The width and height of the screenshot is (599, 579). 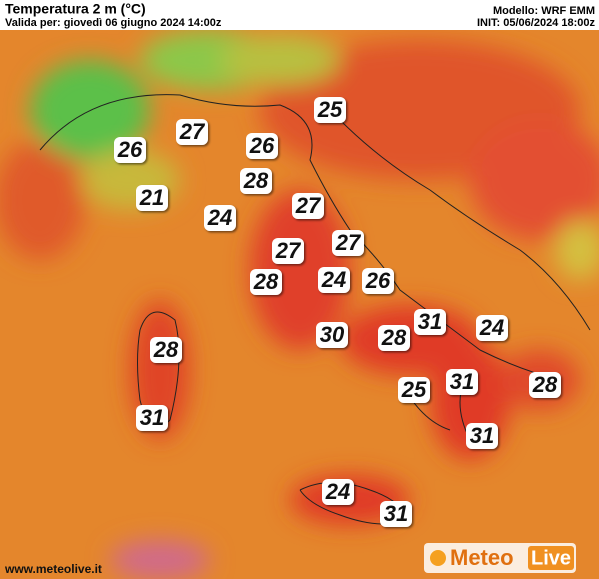 What do you see at coordinates (482, 557) in the screenshot?
I see `logo-meteo: Meteo` at bounding box center [482, 557].